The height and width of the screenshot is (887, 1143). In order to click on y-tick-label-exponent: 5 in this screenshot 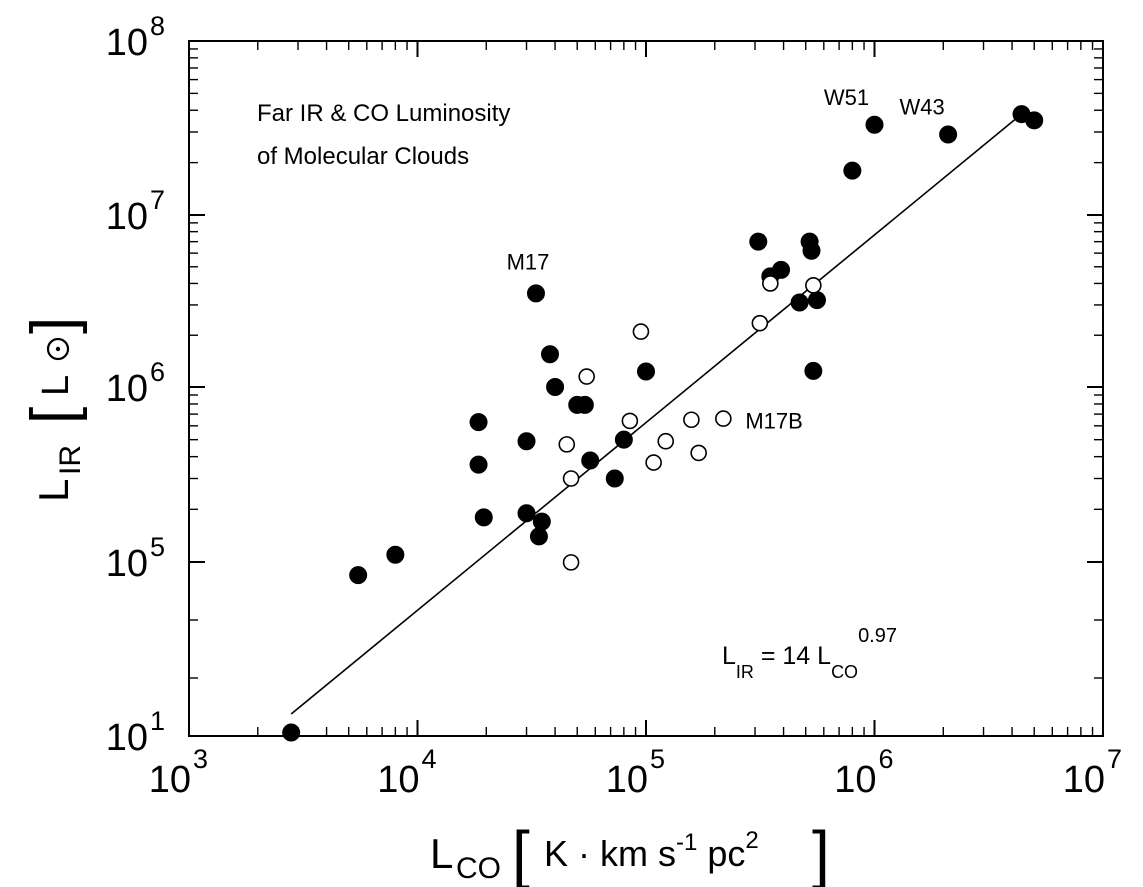, I will do `click(157, 547)`.